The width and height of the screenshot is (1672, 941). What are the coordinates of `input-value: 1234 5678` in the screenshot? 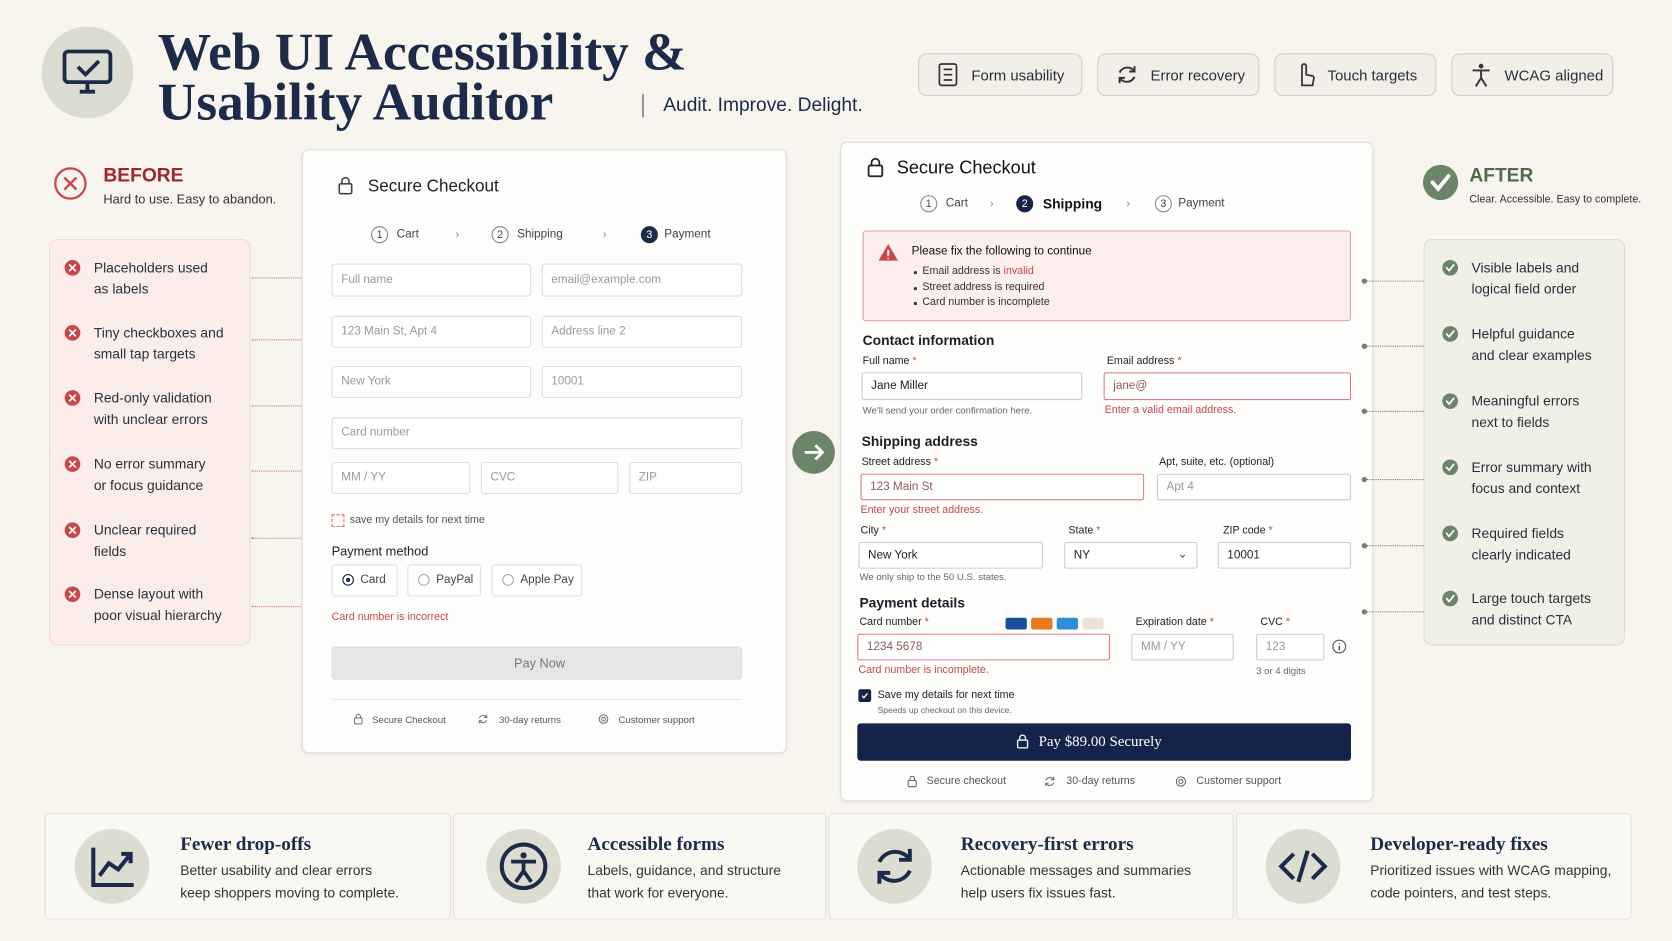 It's located at (894, 646).